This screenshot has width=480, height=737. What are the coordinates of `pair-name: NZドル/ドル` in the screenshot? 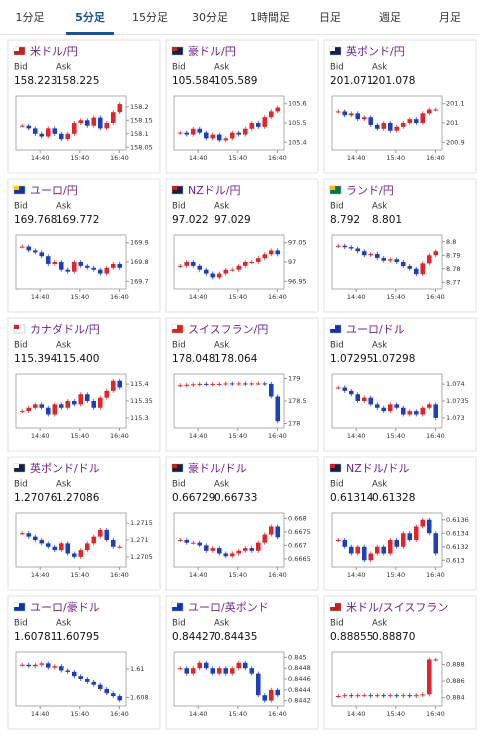 It's located at (377, 468).